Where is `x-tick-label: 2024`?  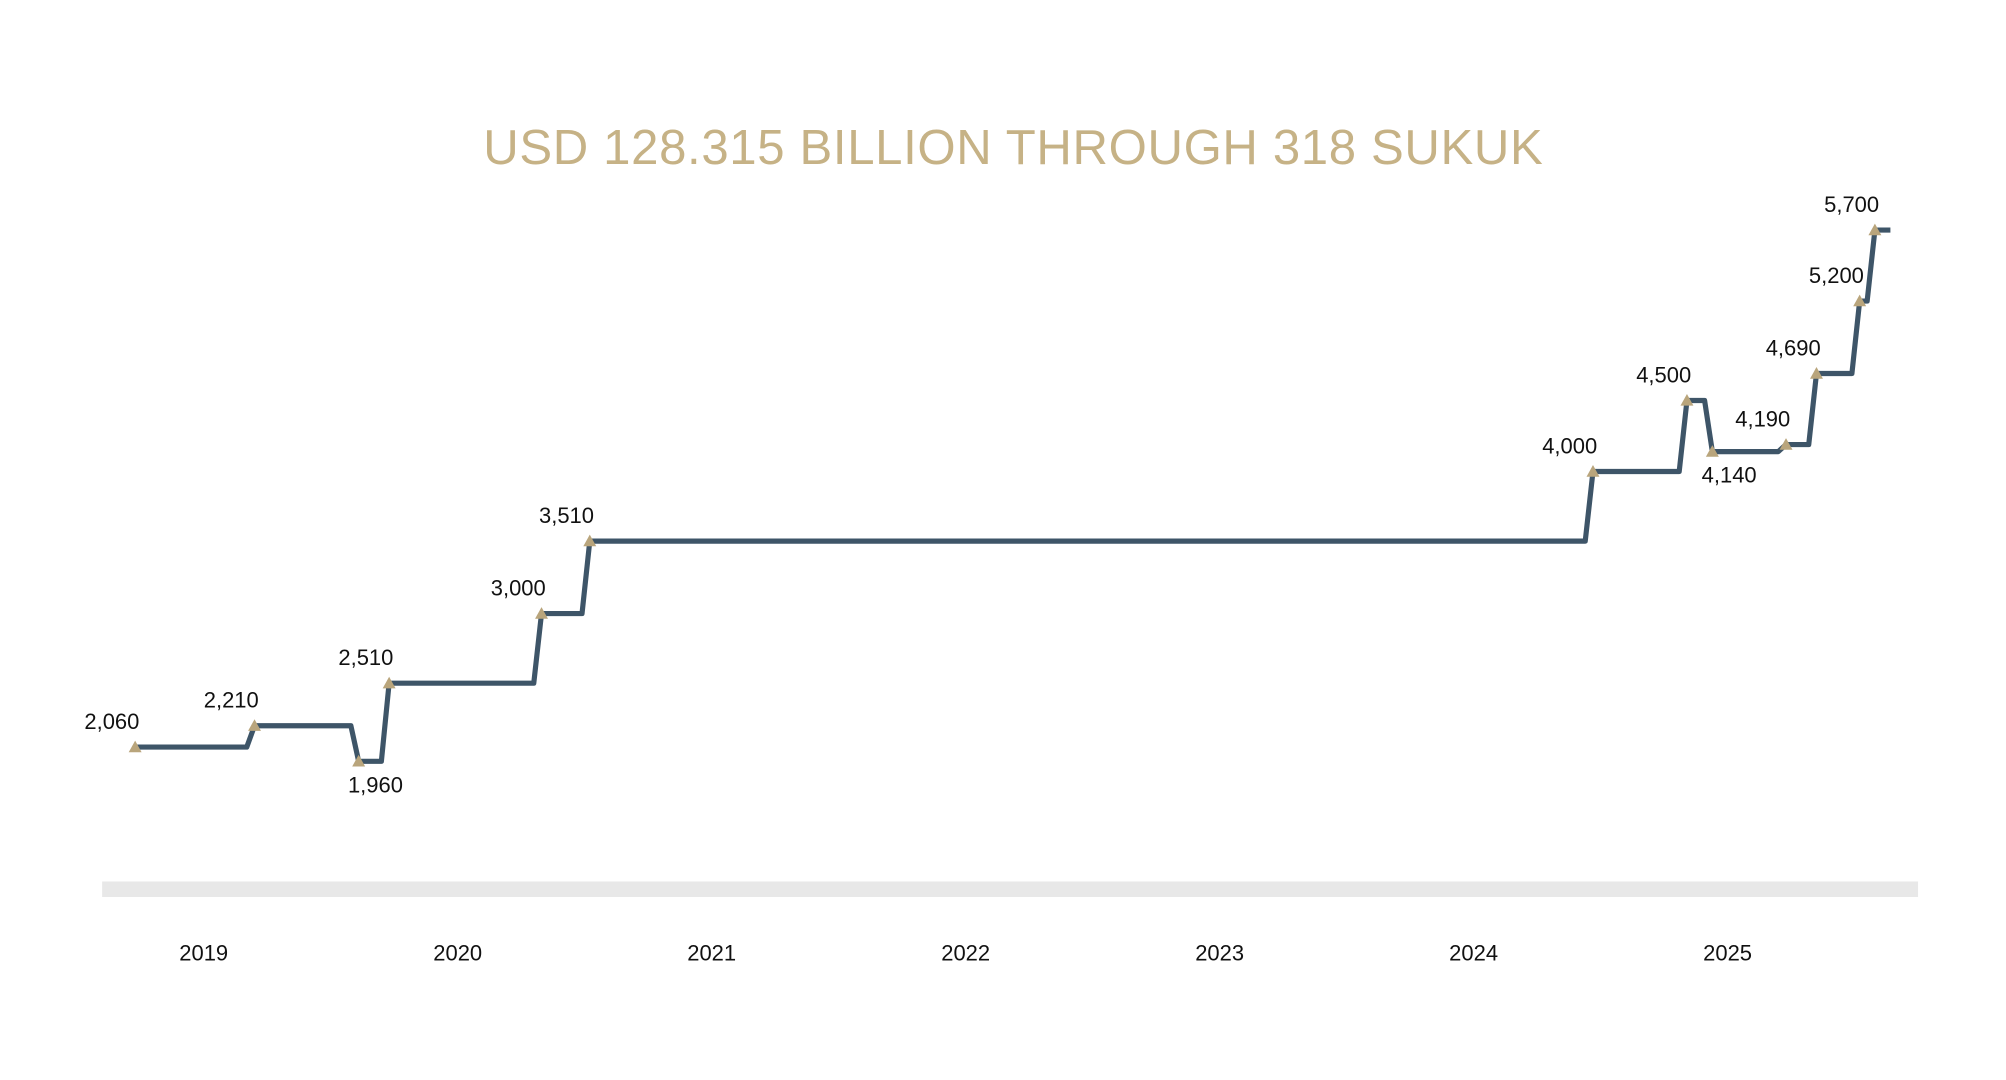 x-tick-label: 2024 is located at coordinates (1473, 952).